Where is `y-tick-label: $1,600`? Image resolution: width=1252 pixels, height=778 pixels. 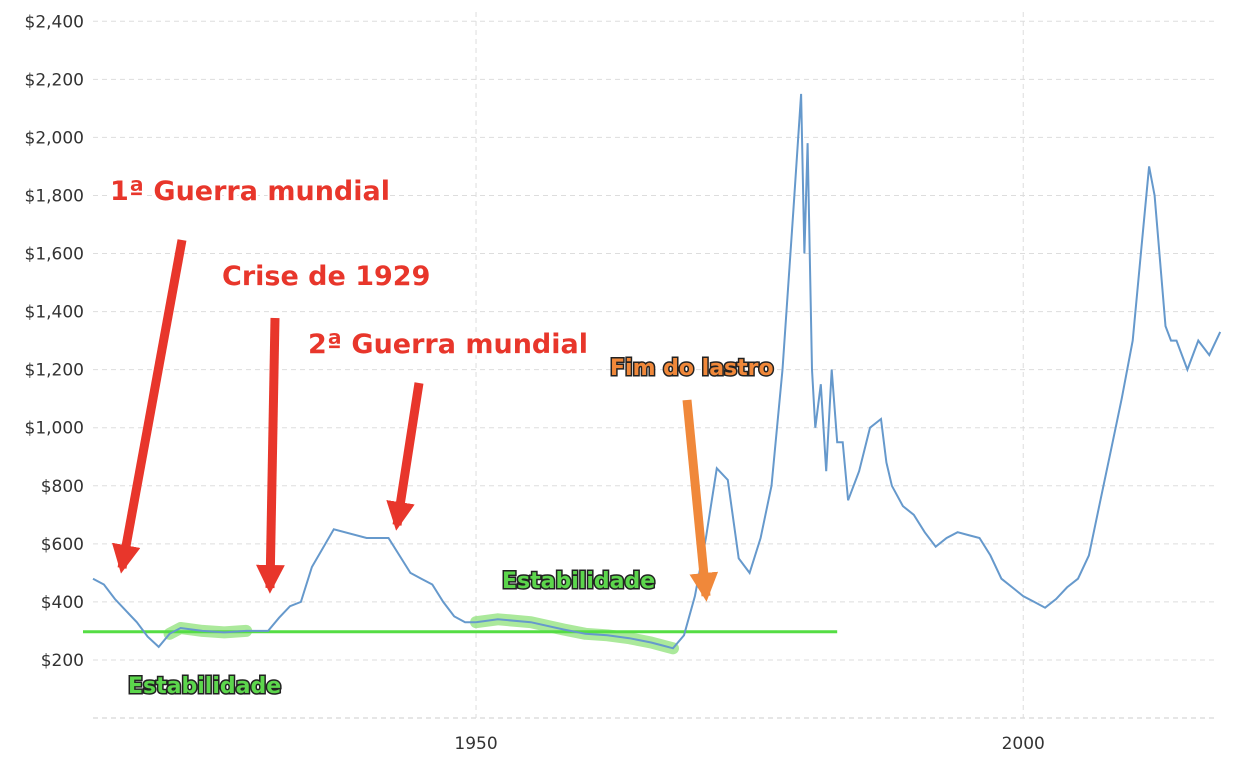 y-tick-label: $1,600 is located at coordinates (54, 255).